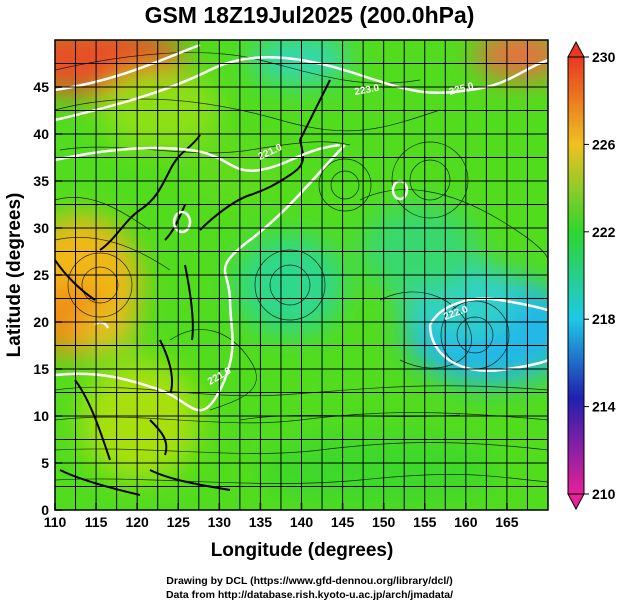 This screenshot has width=619, height=605. Describe the element at coordinates (41, 181) in the screenshot. I see `y-tick-label: 35` at that location.